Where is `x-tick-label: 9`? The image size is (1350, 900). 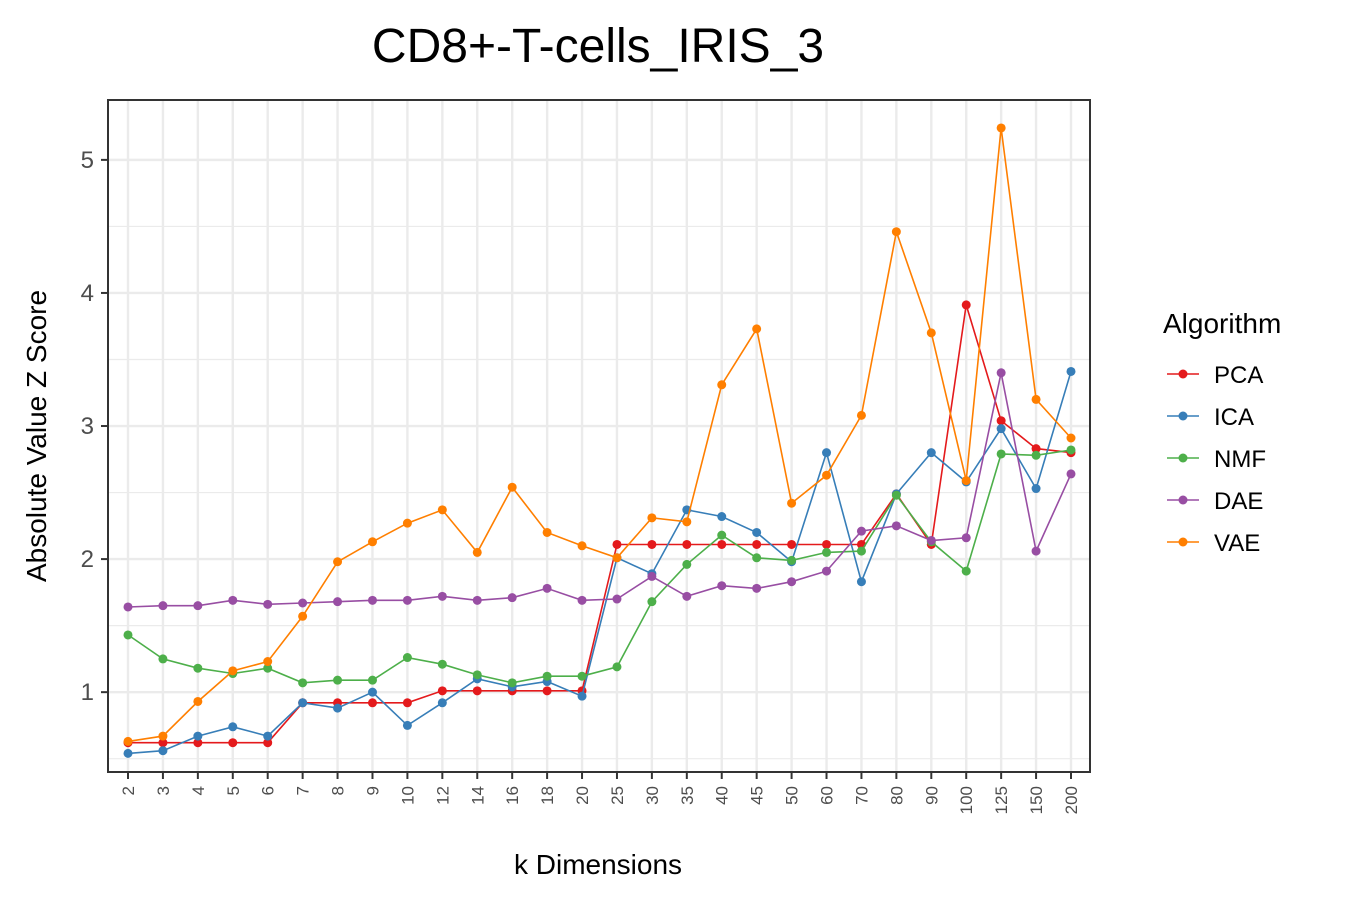 x-tick-label: 9 is located at coordinates (372, 790).